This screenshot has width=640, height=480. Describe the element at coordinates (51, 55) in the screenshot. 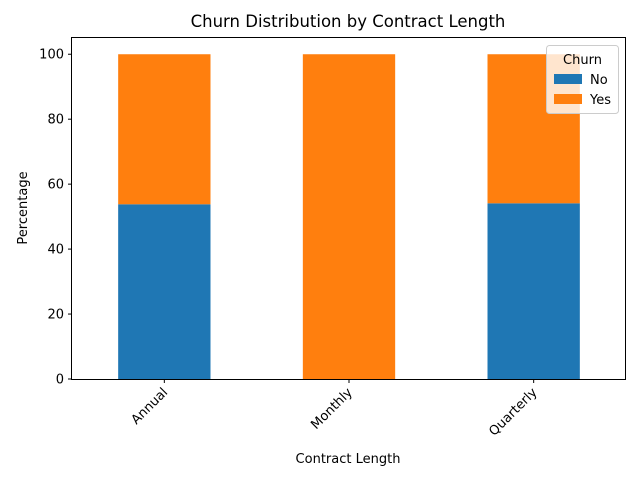

I see `y-tick-label: 100` at that location.